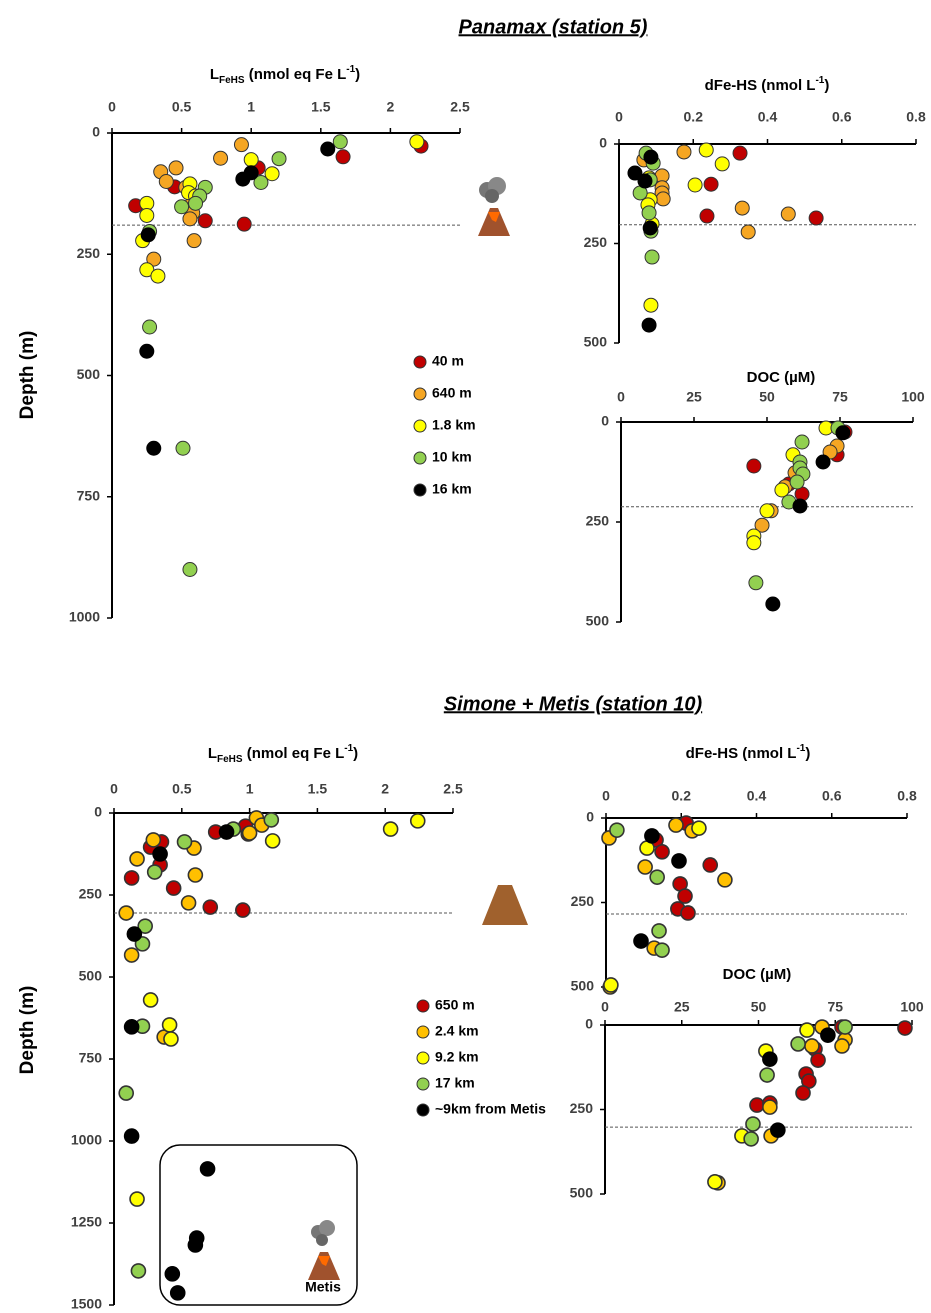  What do you see at coordinates (86, 1304) in the screenshot?
I see `y-tick-label: 1500` at bounding box center [86, 1304].